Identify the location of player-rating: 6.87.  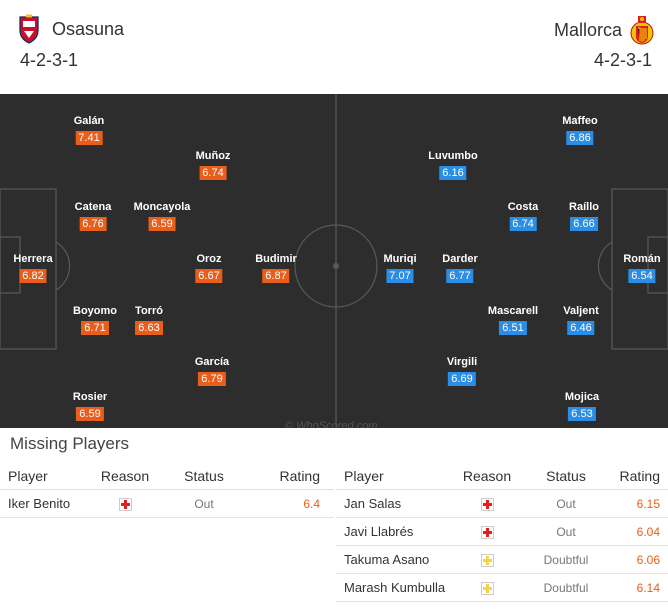
(276, 276).